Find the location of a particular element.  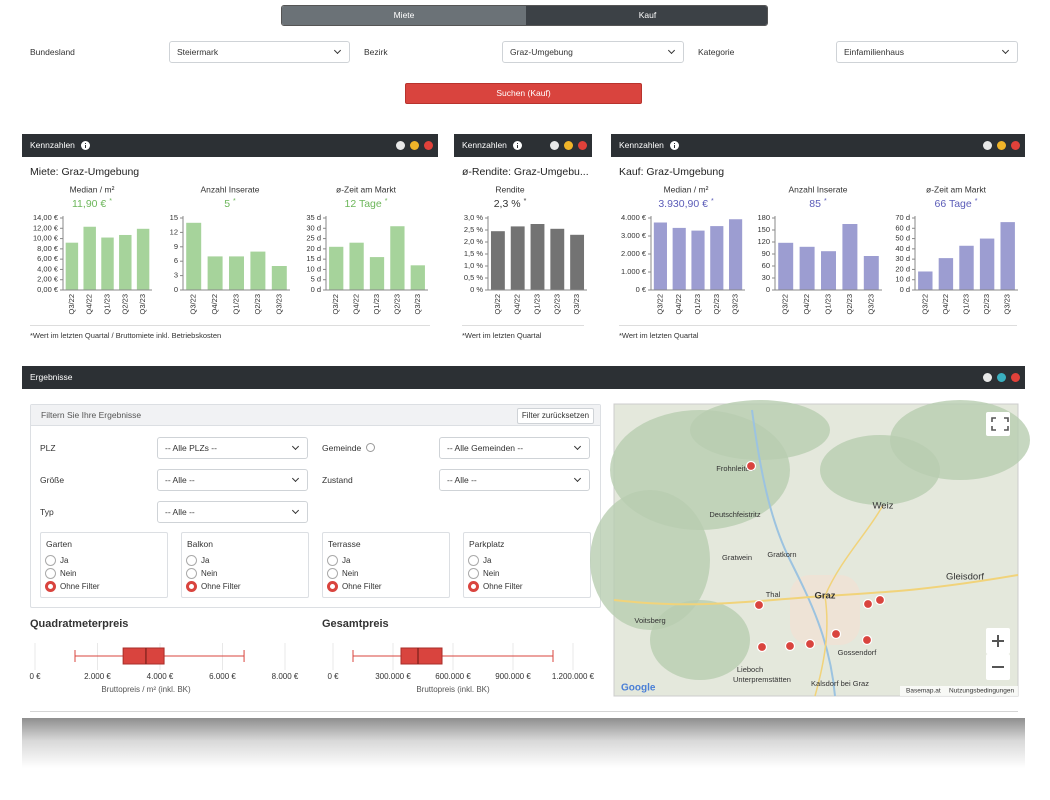

y-tick-label: 12,00 € is located at coordinates (46, 227).